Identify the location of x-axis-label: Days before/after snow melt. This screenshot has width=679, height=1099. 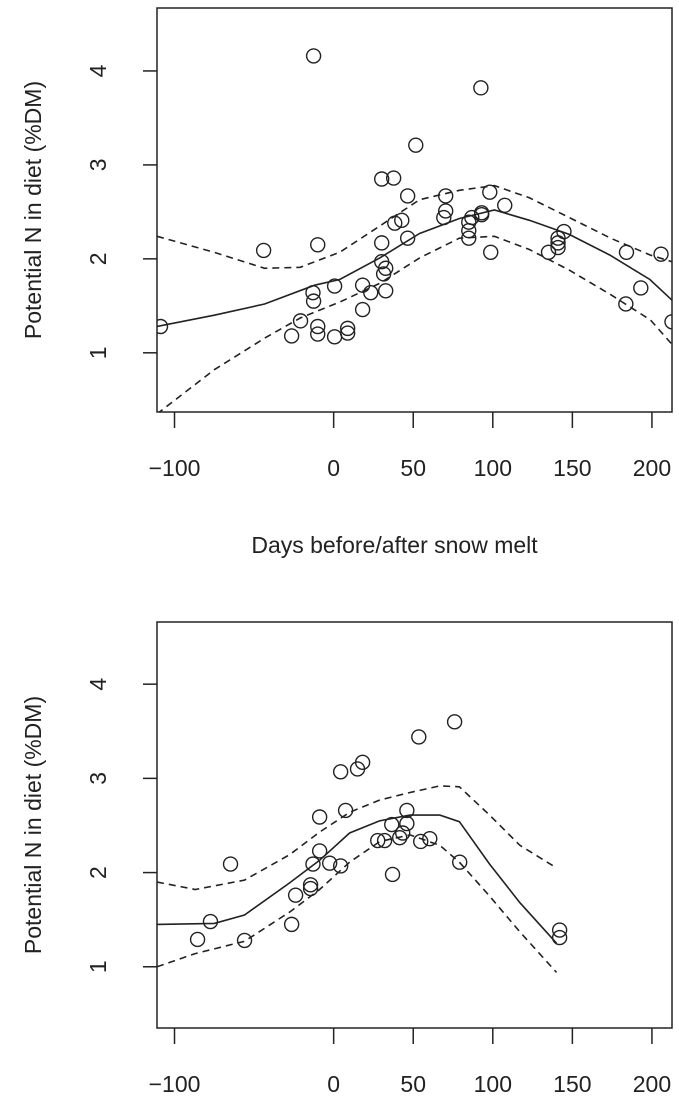
(394, 545).